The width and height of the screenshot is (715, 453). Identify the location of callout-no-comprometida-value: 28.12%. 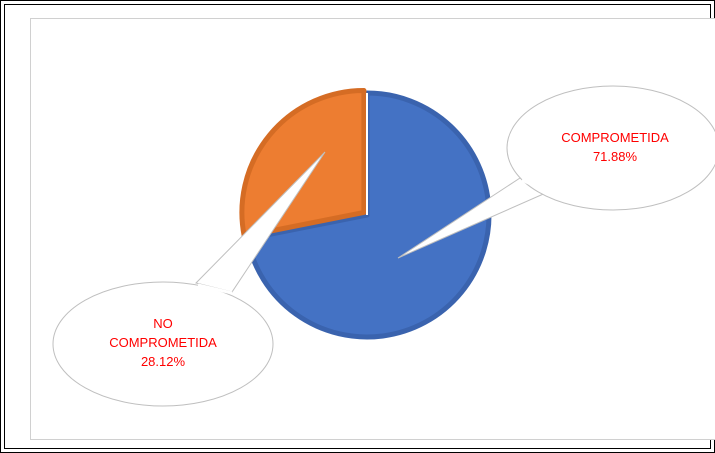
(163, 361).